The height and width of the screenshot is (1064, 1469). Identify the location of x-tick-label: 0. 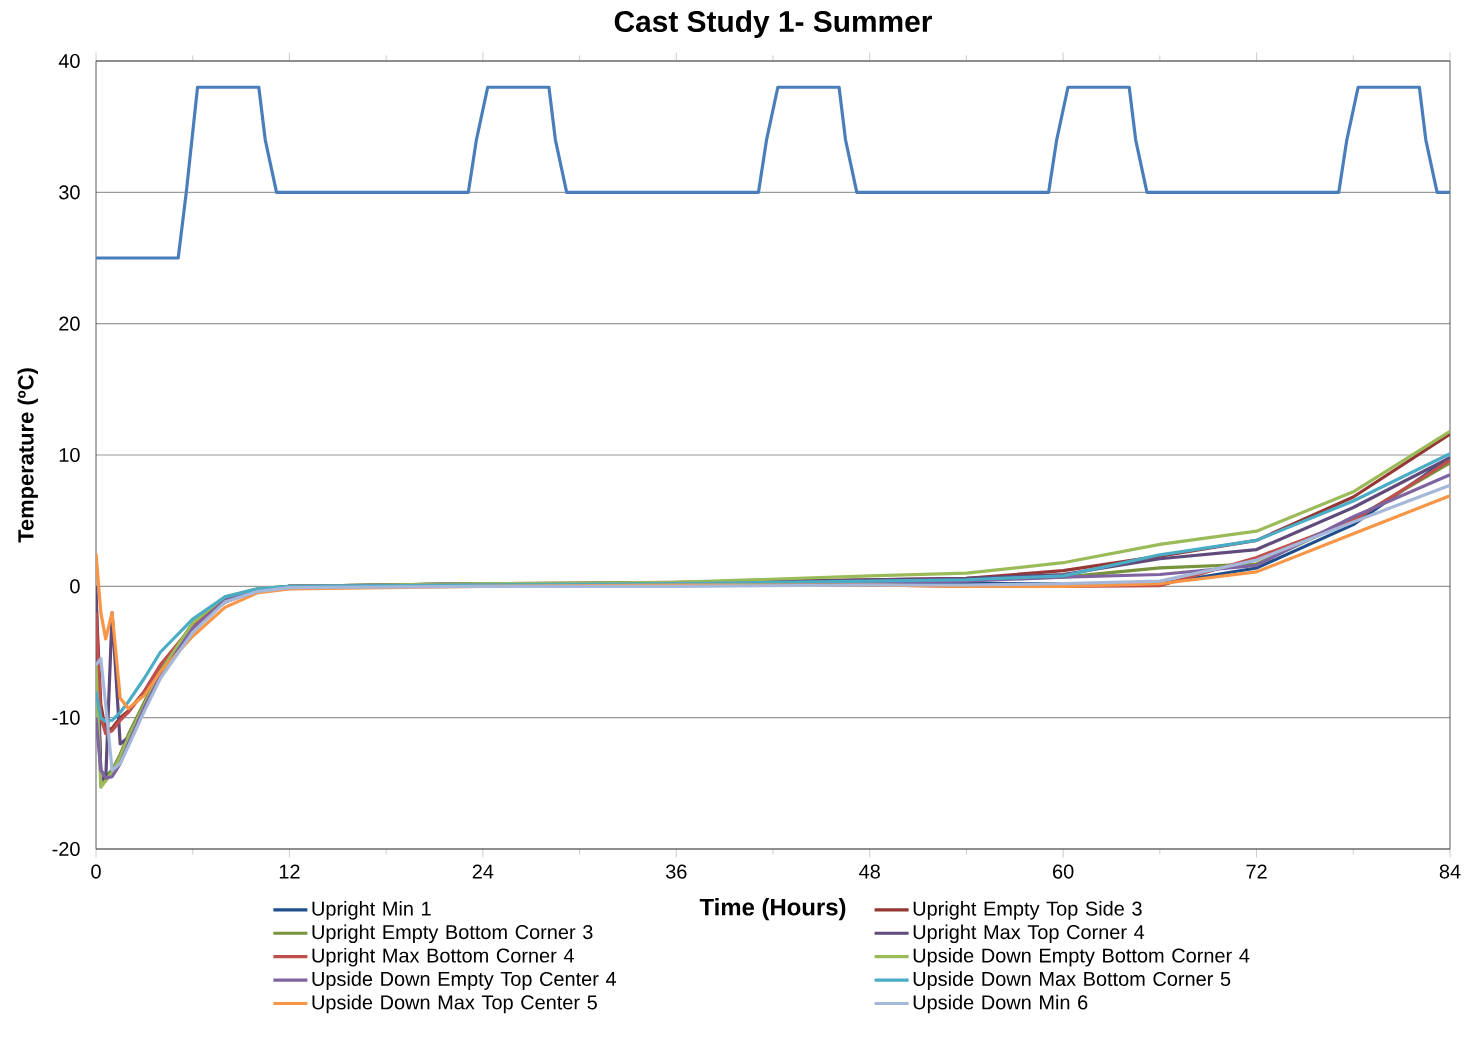
(96, 871).